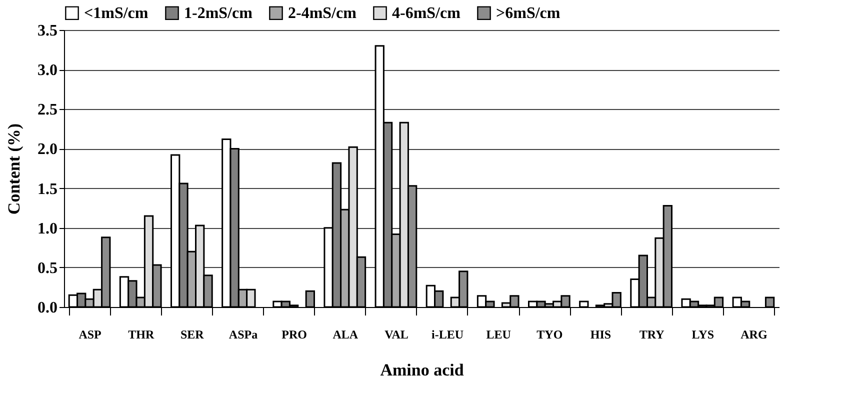  Describe the element at coordinates (703, 335) in the screenshot. I see `x-tick-label: LYS` at that location.